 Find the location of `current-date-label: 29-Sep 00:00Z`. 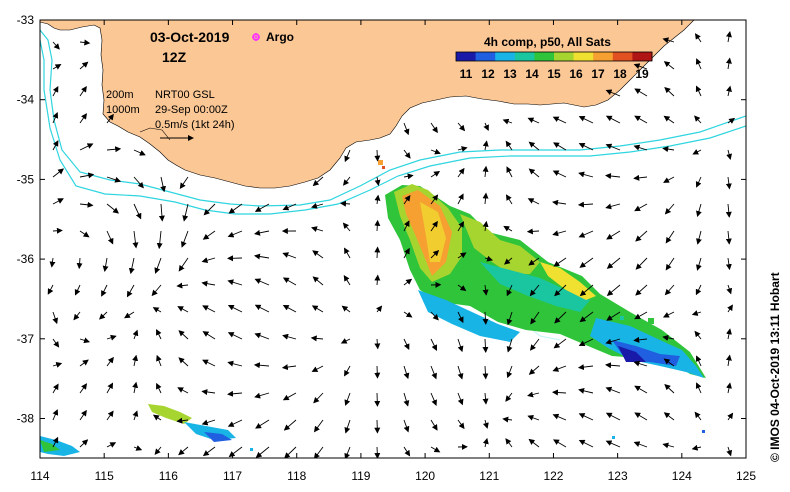

current-date-label: 29-Sep 00:00Z is located at coordinates (191, 110).